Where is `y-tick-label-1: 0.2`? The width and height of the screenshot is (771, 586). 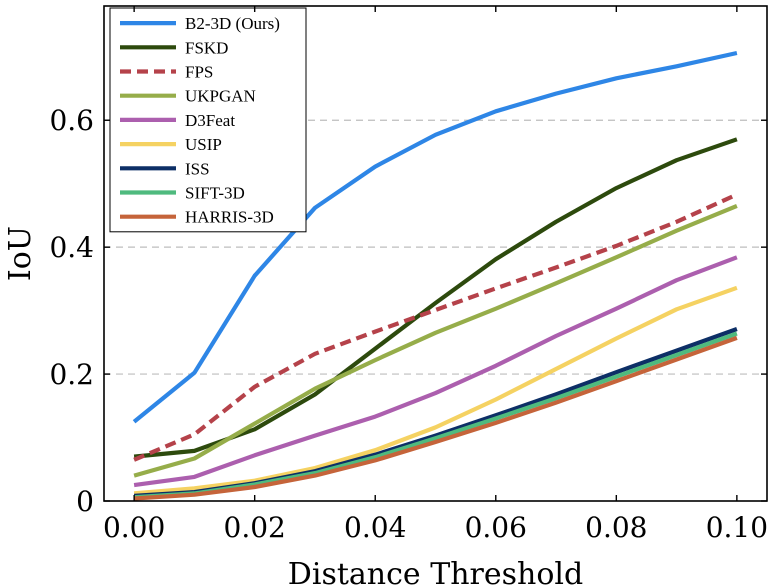 y-tick-label-1: 0.2 is located at coordinates (71, 374).